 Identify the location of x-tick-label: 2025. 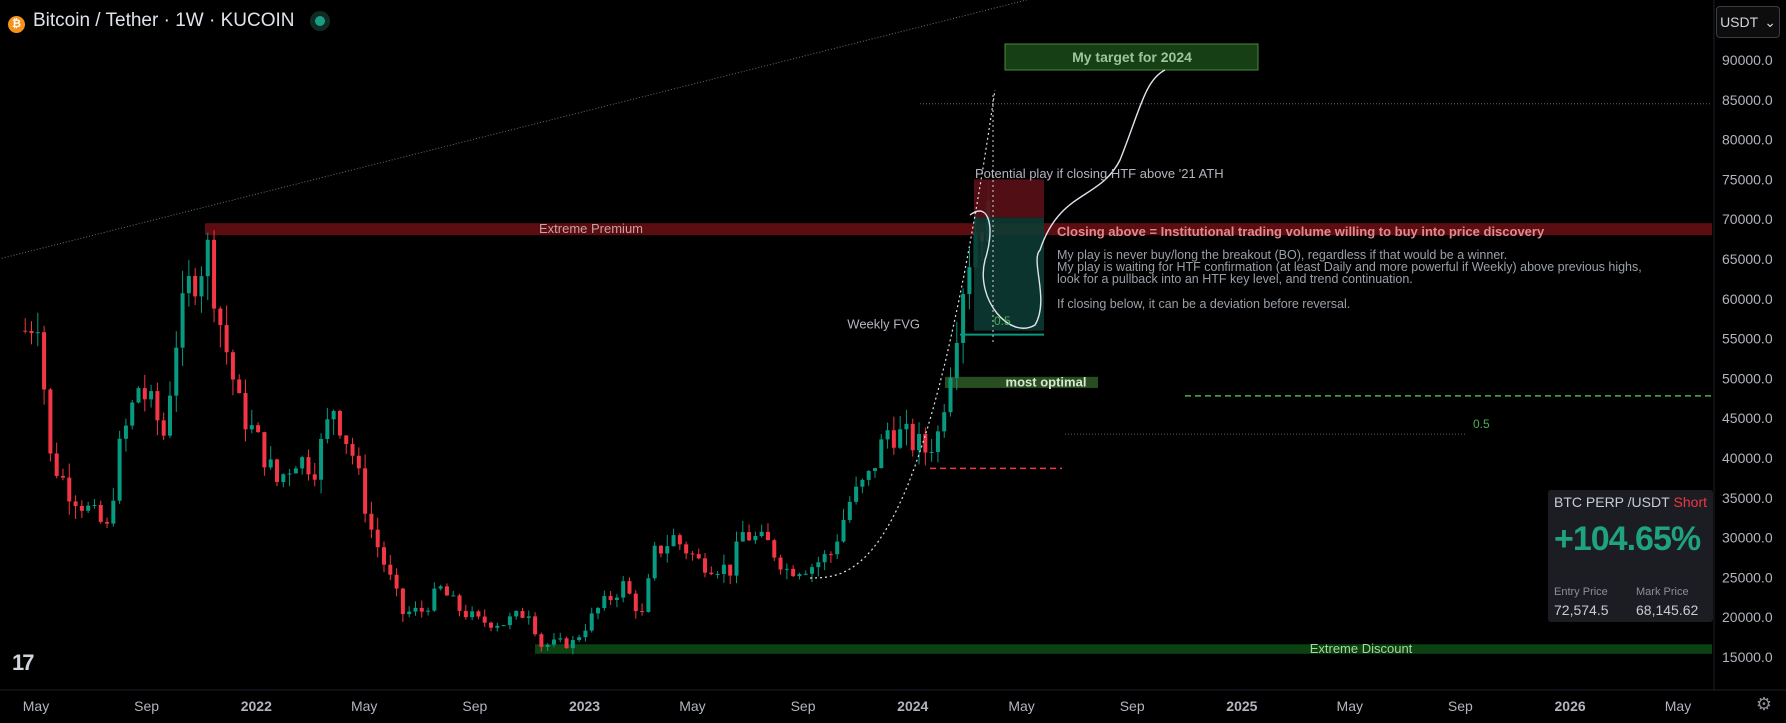
(1241, 706).